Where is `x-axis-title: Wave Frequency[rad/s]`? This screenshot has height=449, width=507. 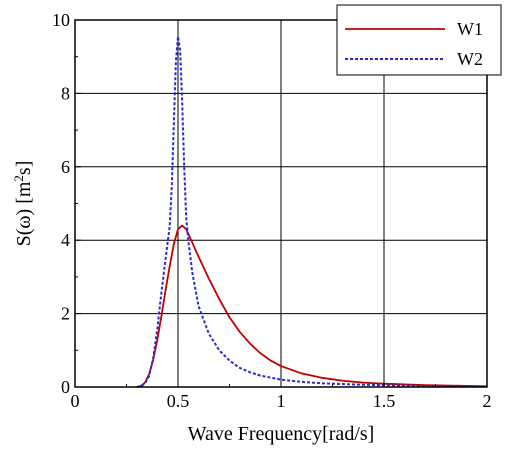
x-axis-title: Wave Frequency[rad/s] is located at coordinates (281, 434).